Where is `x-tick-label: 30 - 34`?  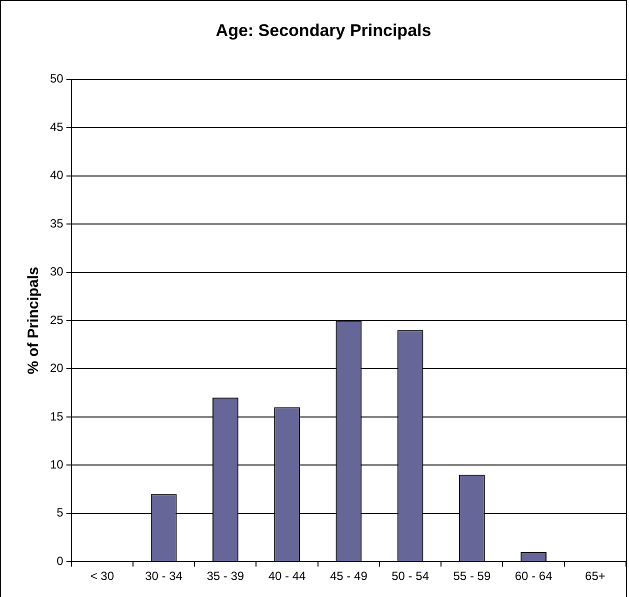
x-tick-label: 30 - 34 is located at coordinates (164, 576).